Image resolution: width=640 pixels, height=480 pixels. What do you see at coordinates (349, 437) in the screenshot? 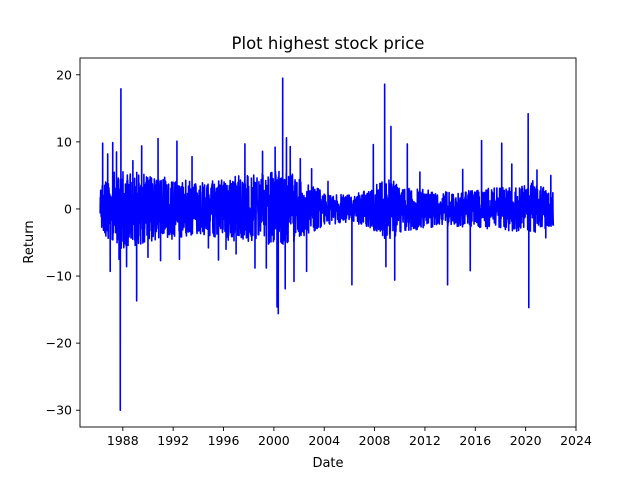
I see `x-axis: 1988 1992 1996 2000 2004 2008 2012 2016 2020 2024` at bounding box center [349, 437].